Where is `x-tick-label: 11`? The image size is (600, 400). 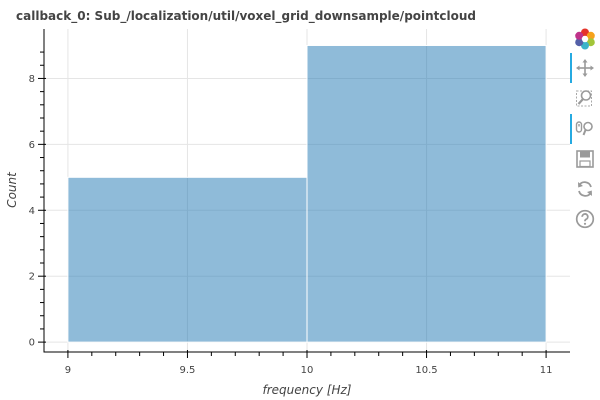
x-tick-label: 11 is located at coordinates (546, 370).